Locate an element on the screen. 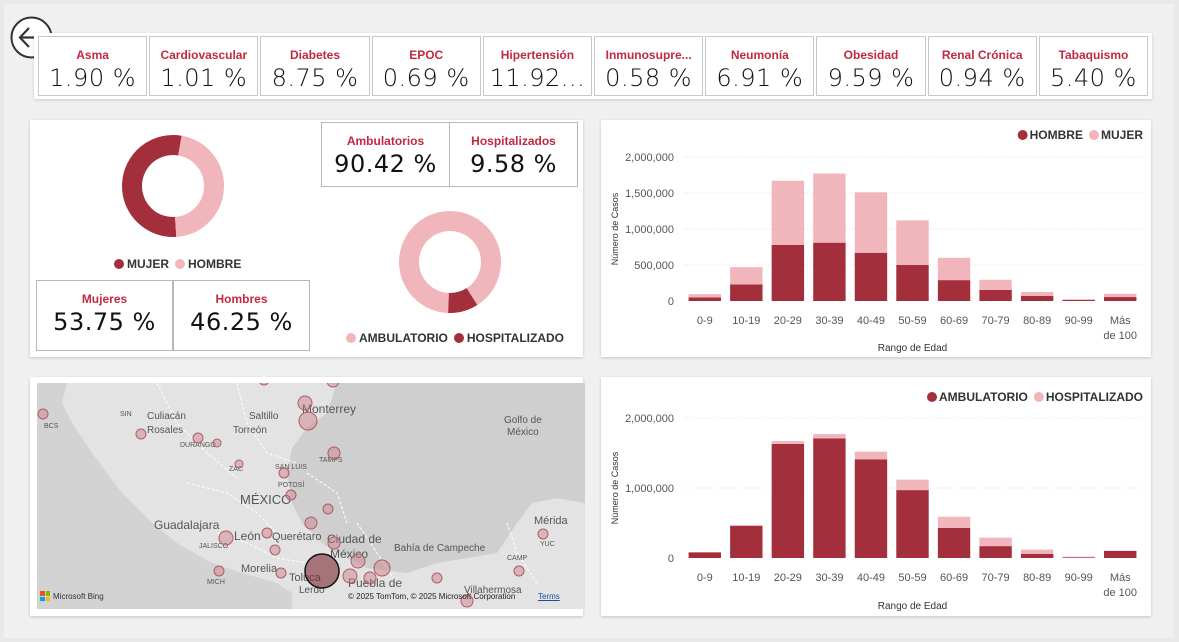 The width and height of the screenshot is (1179, 642). map-label-sanluis: SAN LUIS is located at coordinates (291, 467).